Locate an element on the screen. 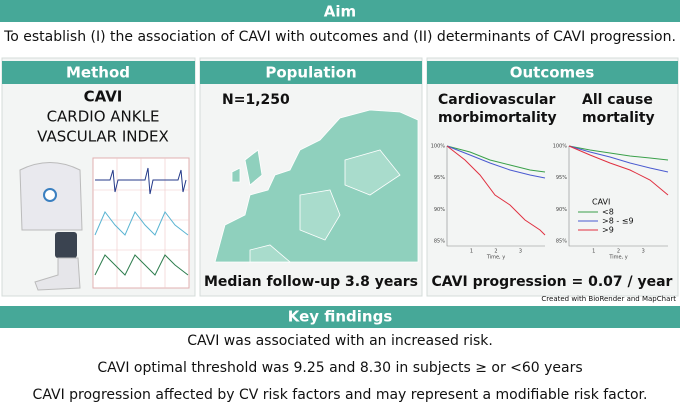  survival-curves is located at coordinates (557, 190).